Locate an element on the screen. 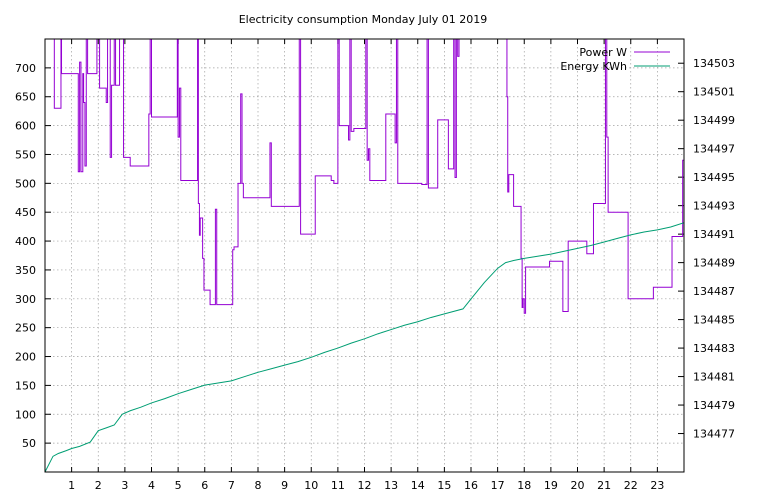  x-tick-label: 22 is located at coordinates (631, 485).